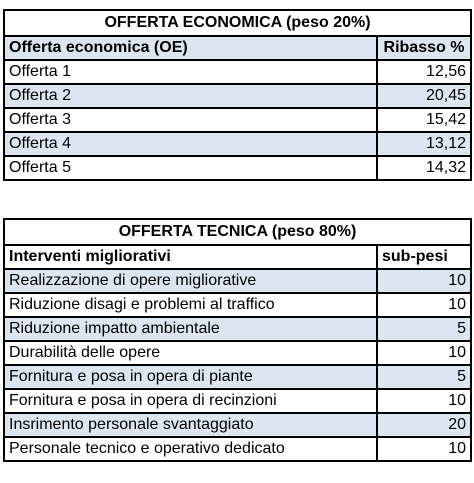  I want to click on table-row: Offerta 5 14,32, so click(237, 168).